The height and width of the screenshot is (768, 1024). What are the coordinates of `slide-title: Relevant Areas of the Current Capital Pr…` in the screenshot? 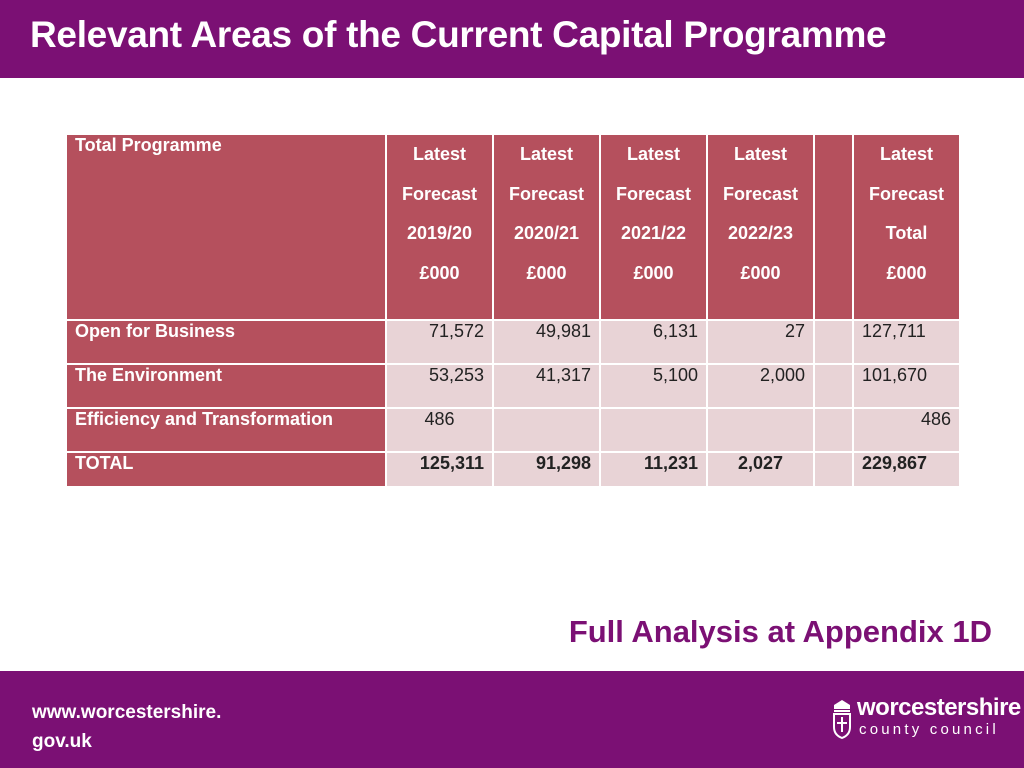 It's located at (458, 34).